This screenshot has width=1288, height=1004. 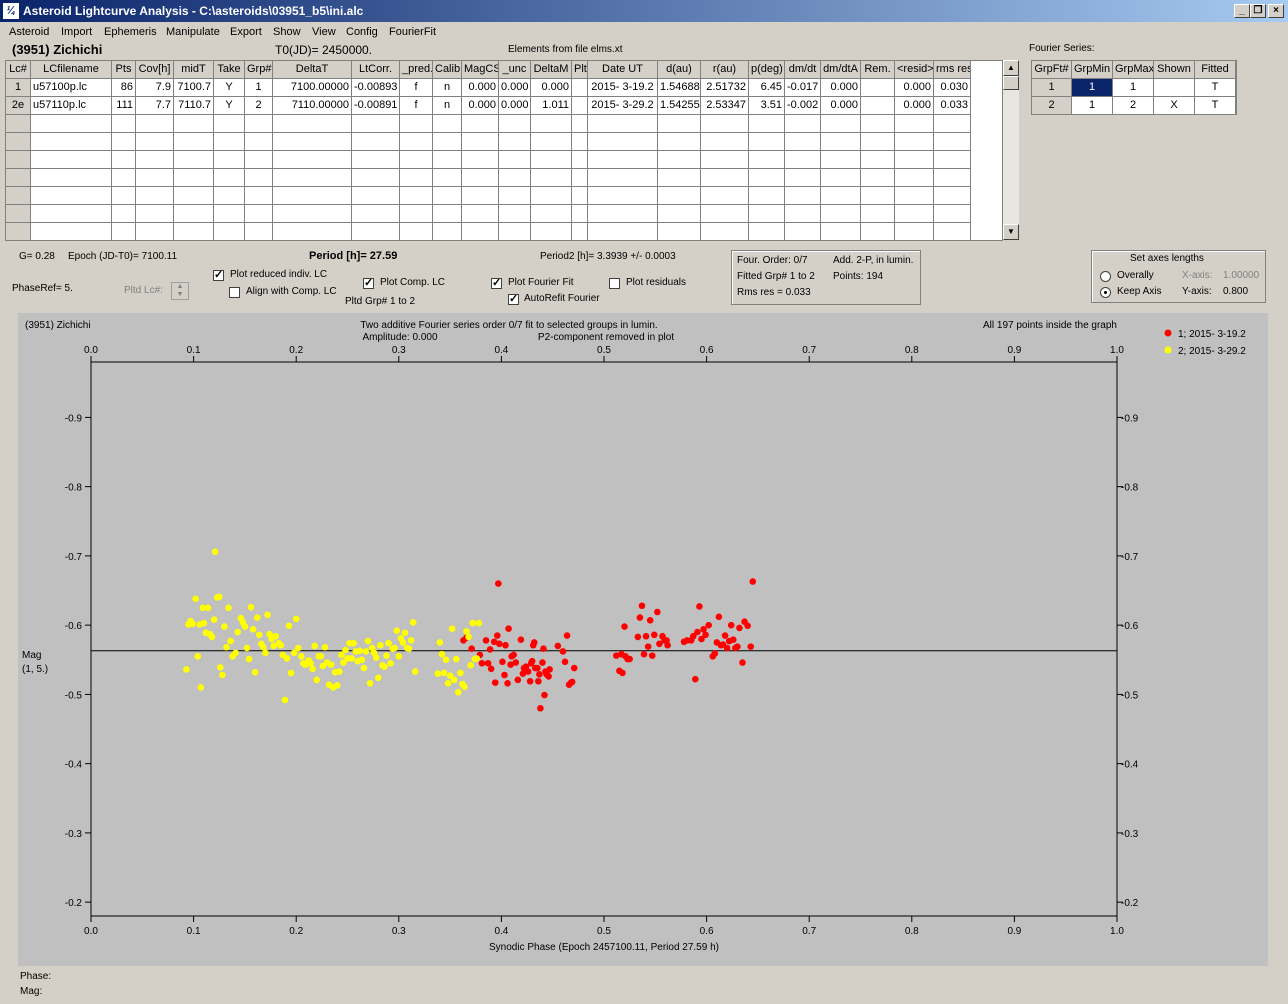 What do you see at coordinates (1258, 11) in the screenshot?
I see `restore-button: ❐` at bounding box center [1258, 11].